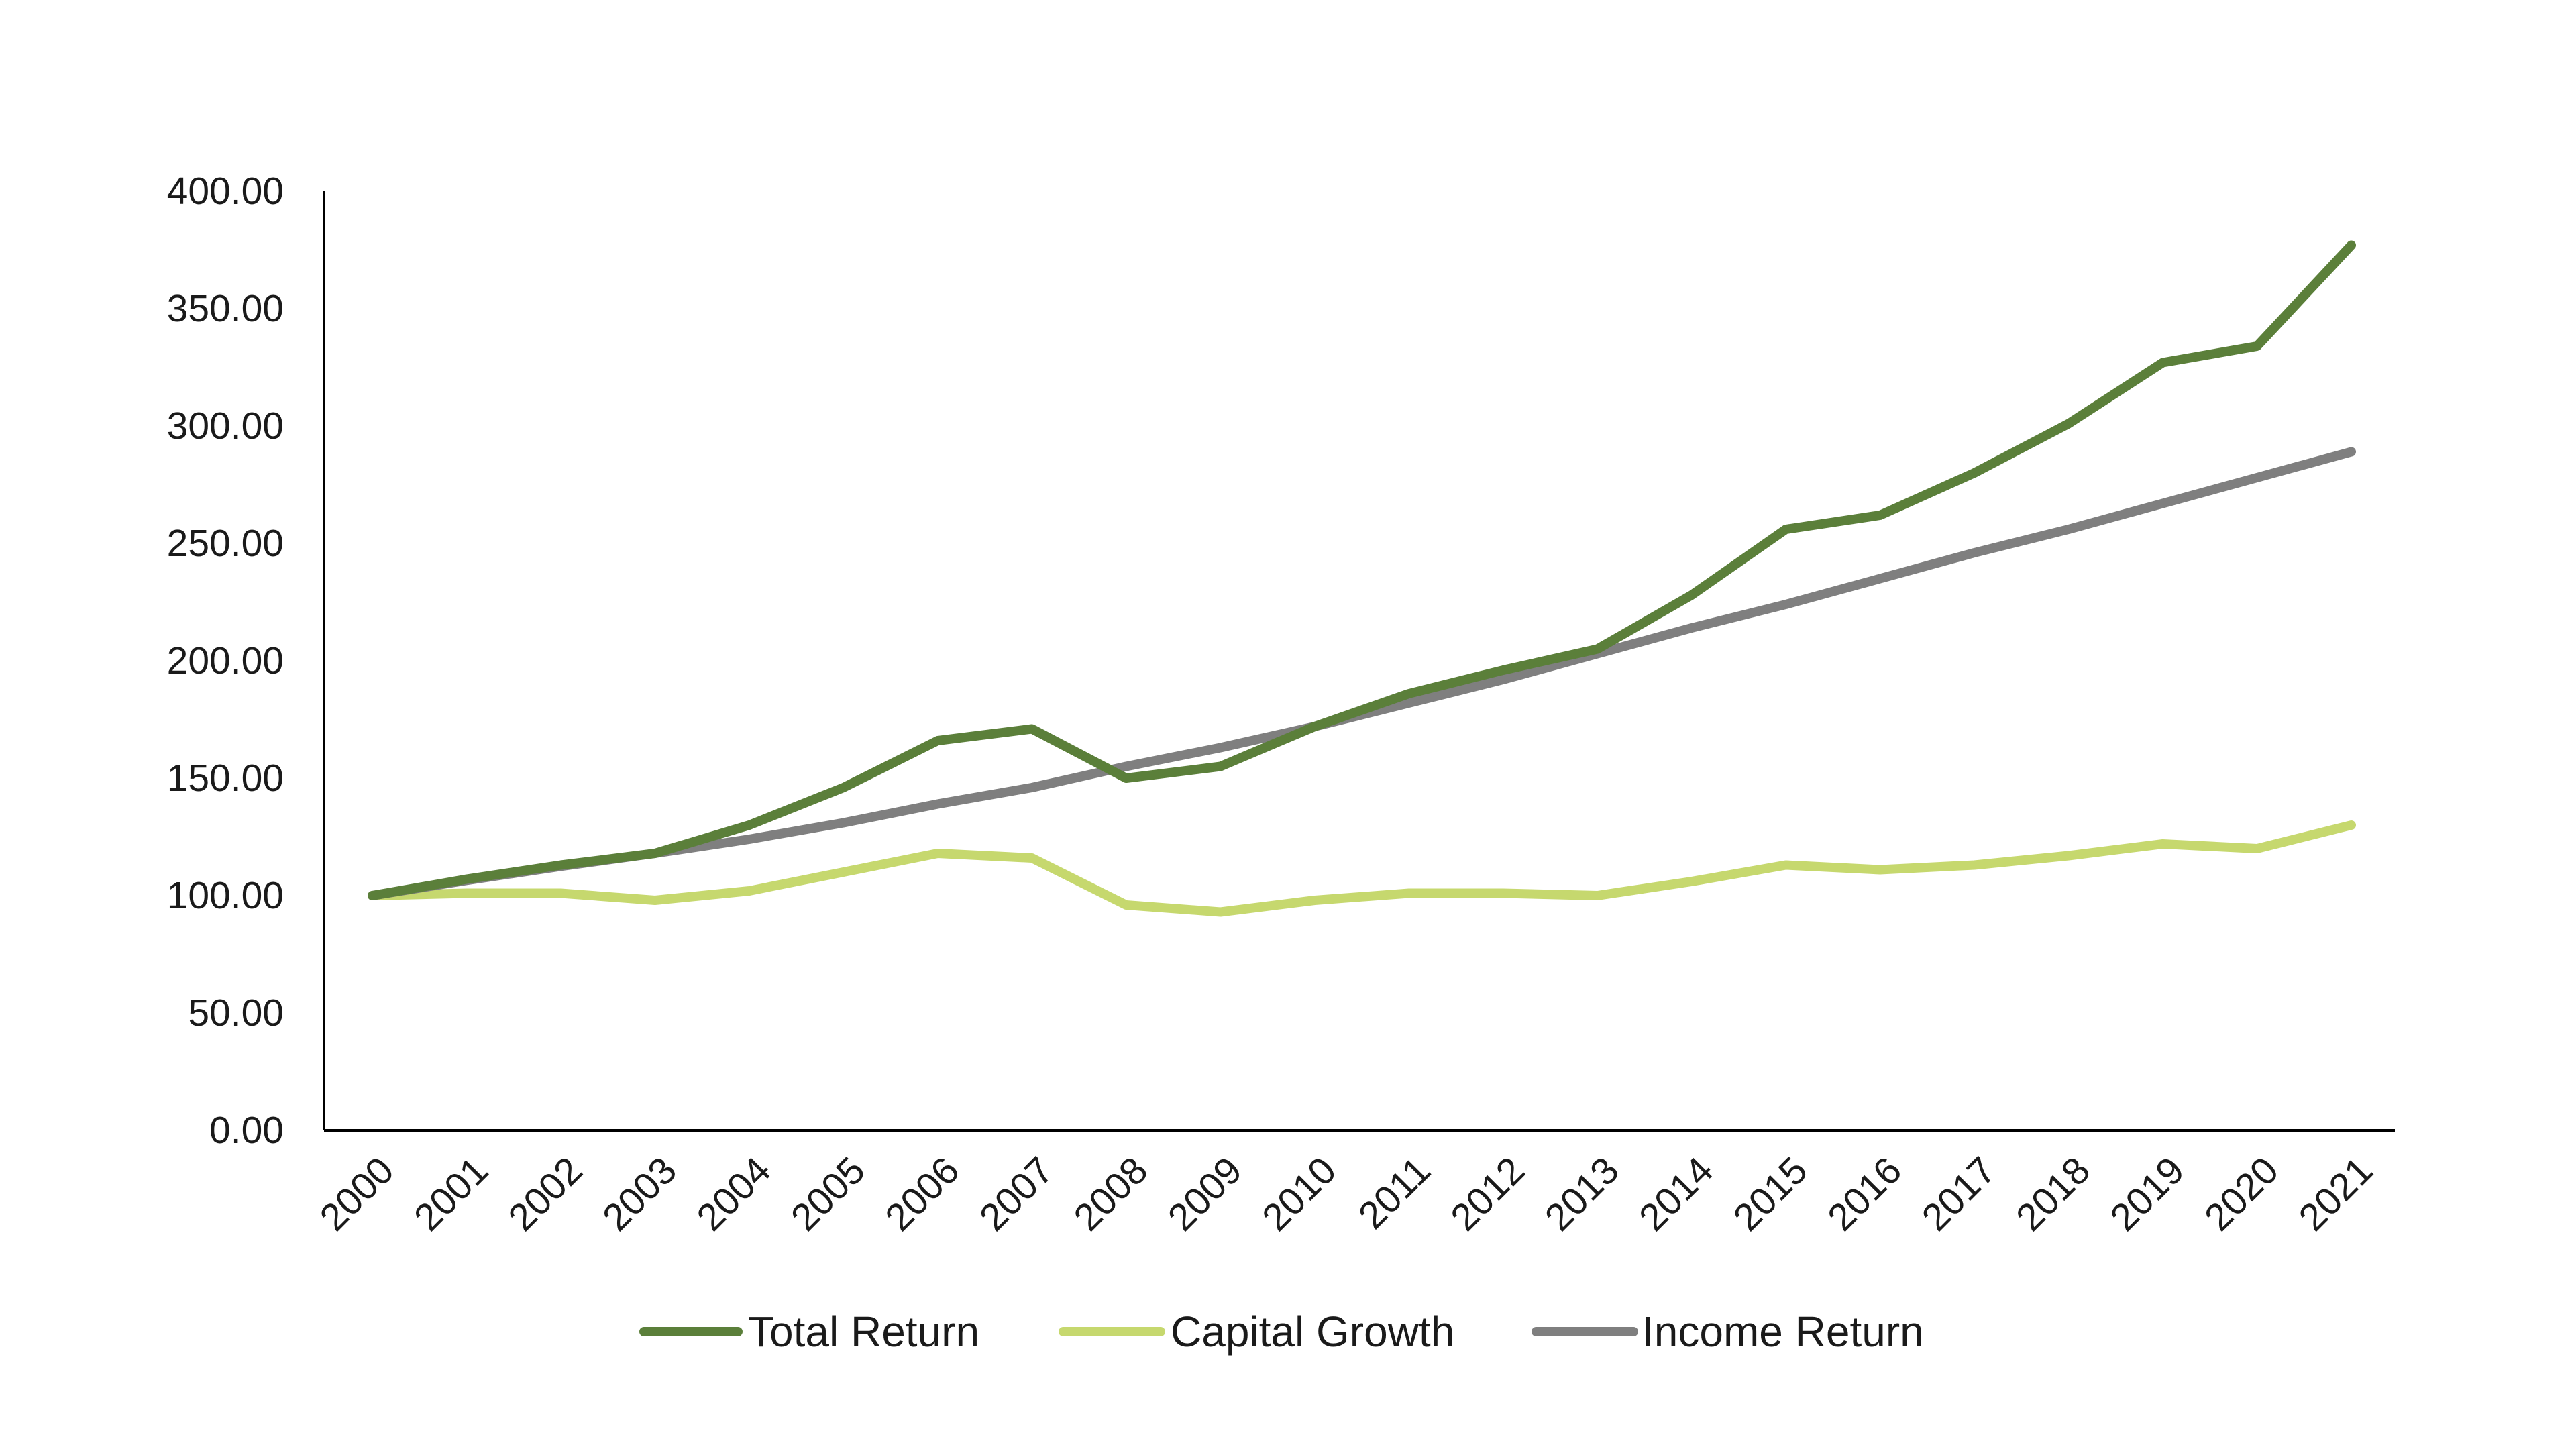 The height and width of the screenshot is (1449, 2576). Describe the element at coordinates (1394, 1192) in the screenshot. I see `x-tick-label: 2011` at that location.